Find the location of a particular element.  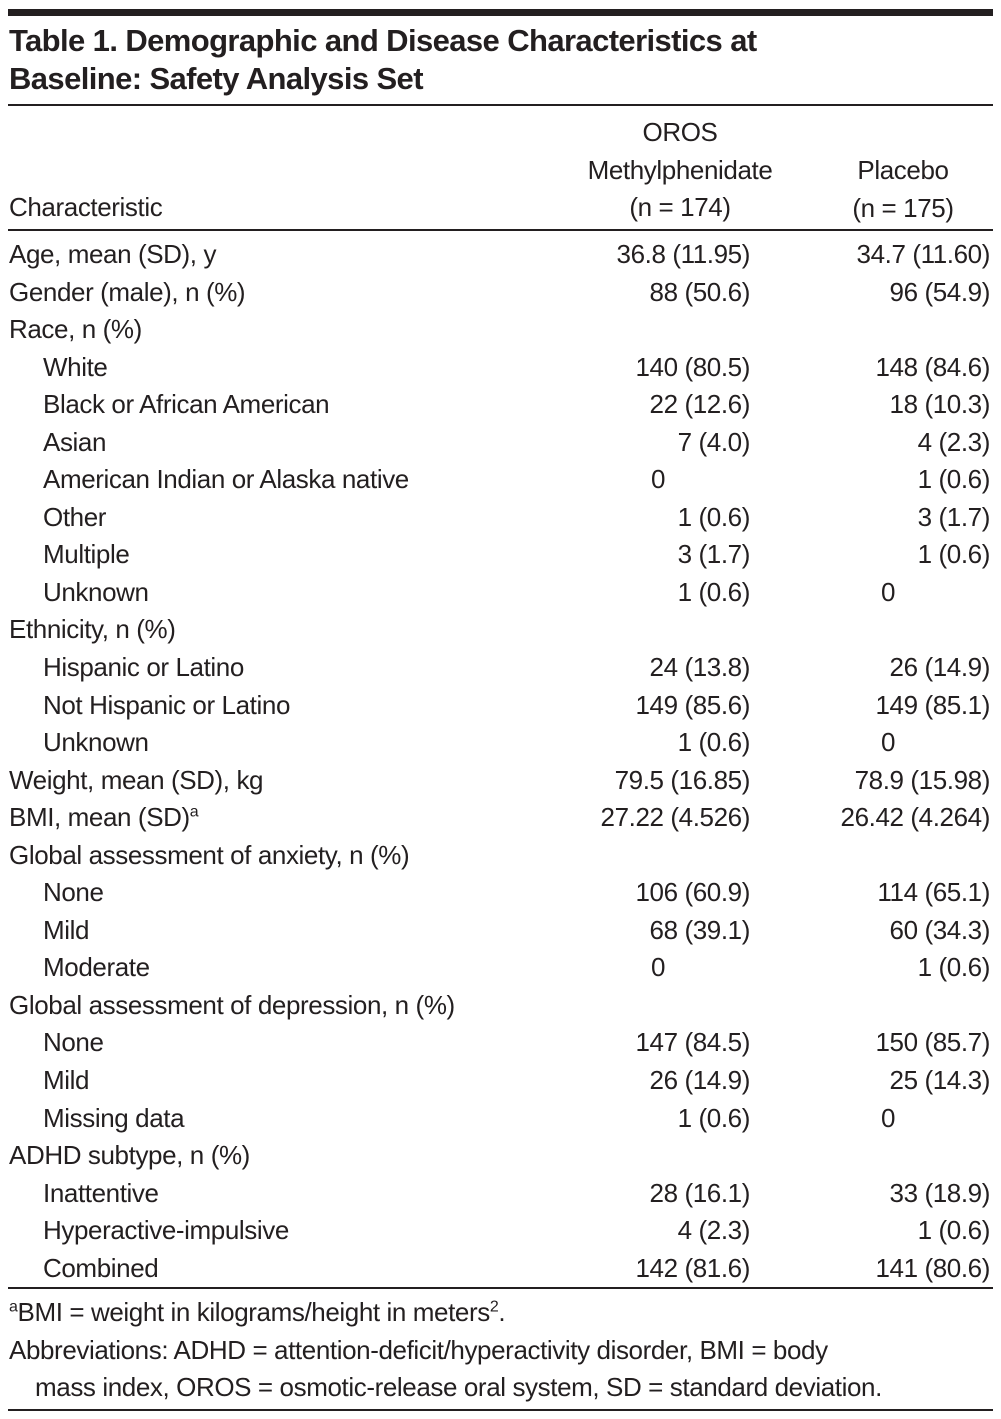

row-label: Global assessment of anxiety, n (%) is located at coordinates (209, 856).